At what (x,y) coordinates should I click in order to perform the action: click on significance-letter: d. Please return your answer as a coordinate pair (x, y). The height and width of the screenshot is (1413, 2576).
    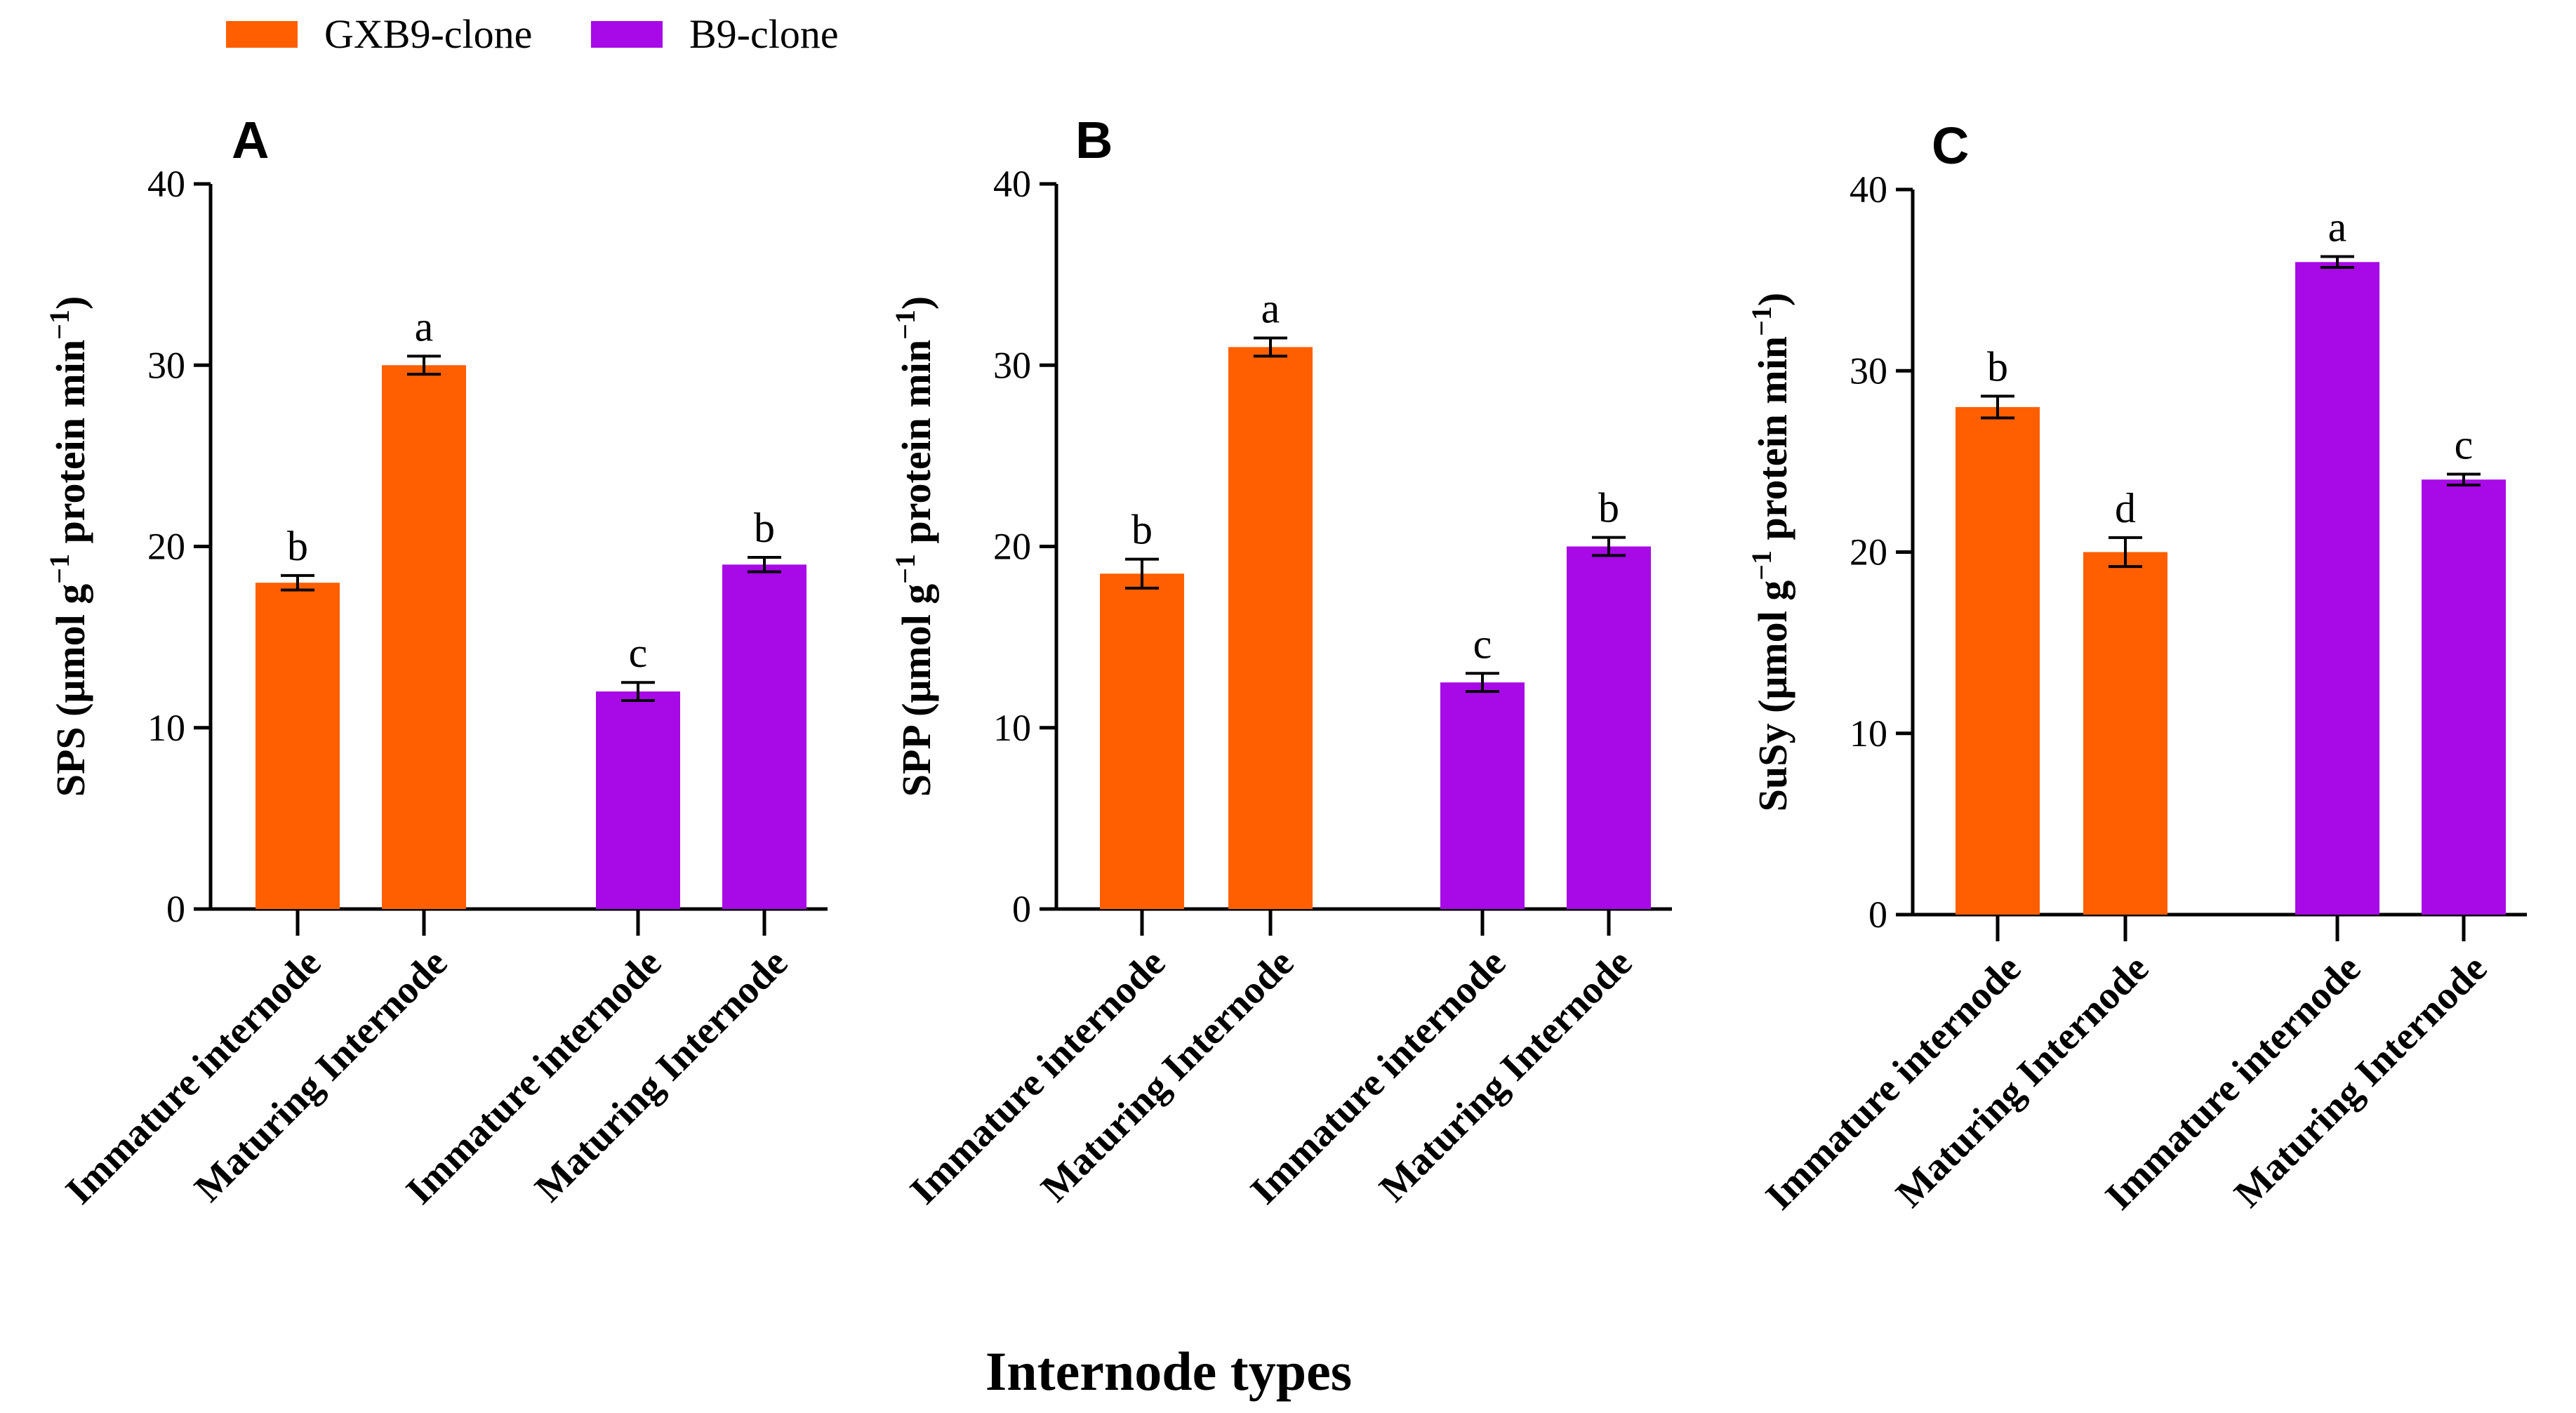
    Looking at the image, I should click on (2126, 508).